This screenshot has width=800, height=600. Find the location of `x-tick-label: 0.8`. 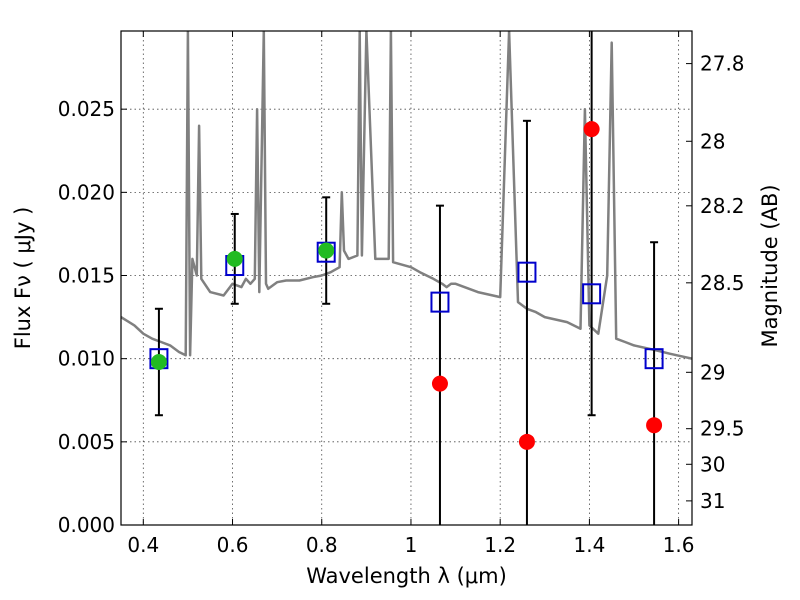

x-tick-label: 0.8 is located at coordinates (322, 545).